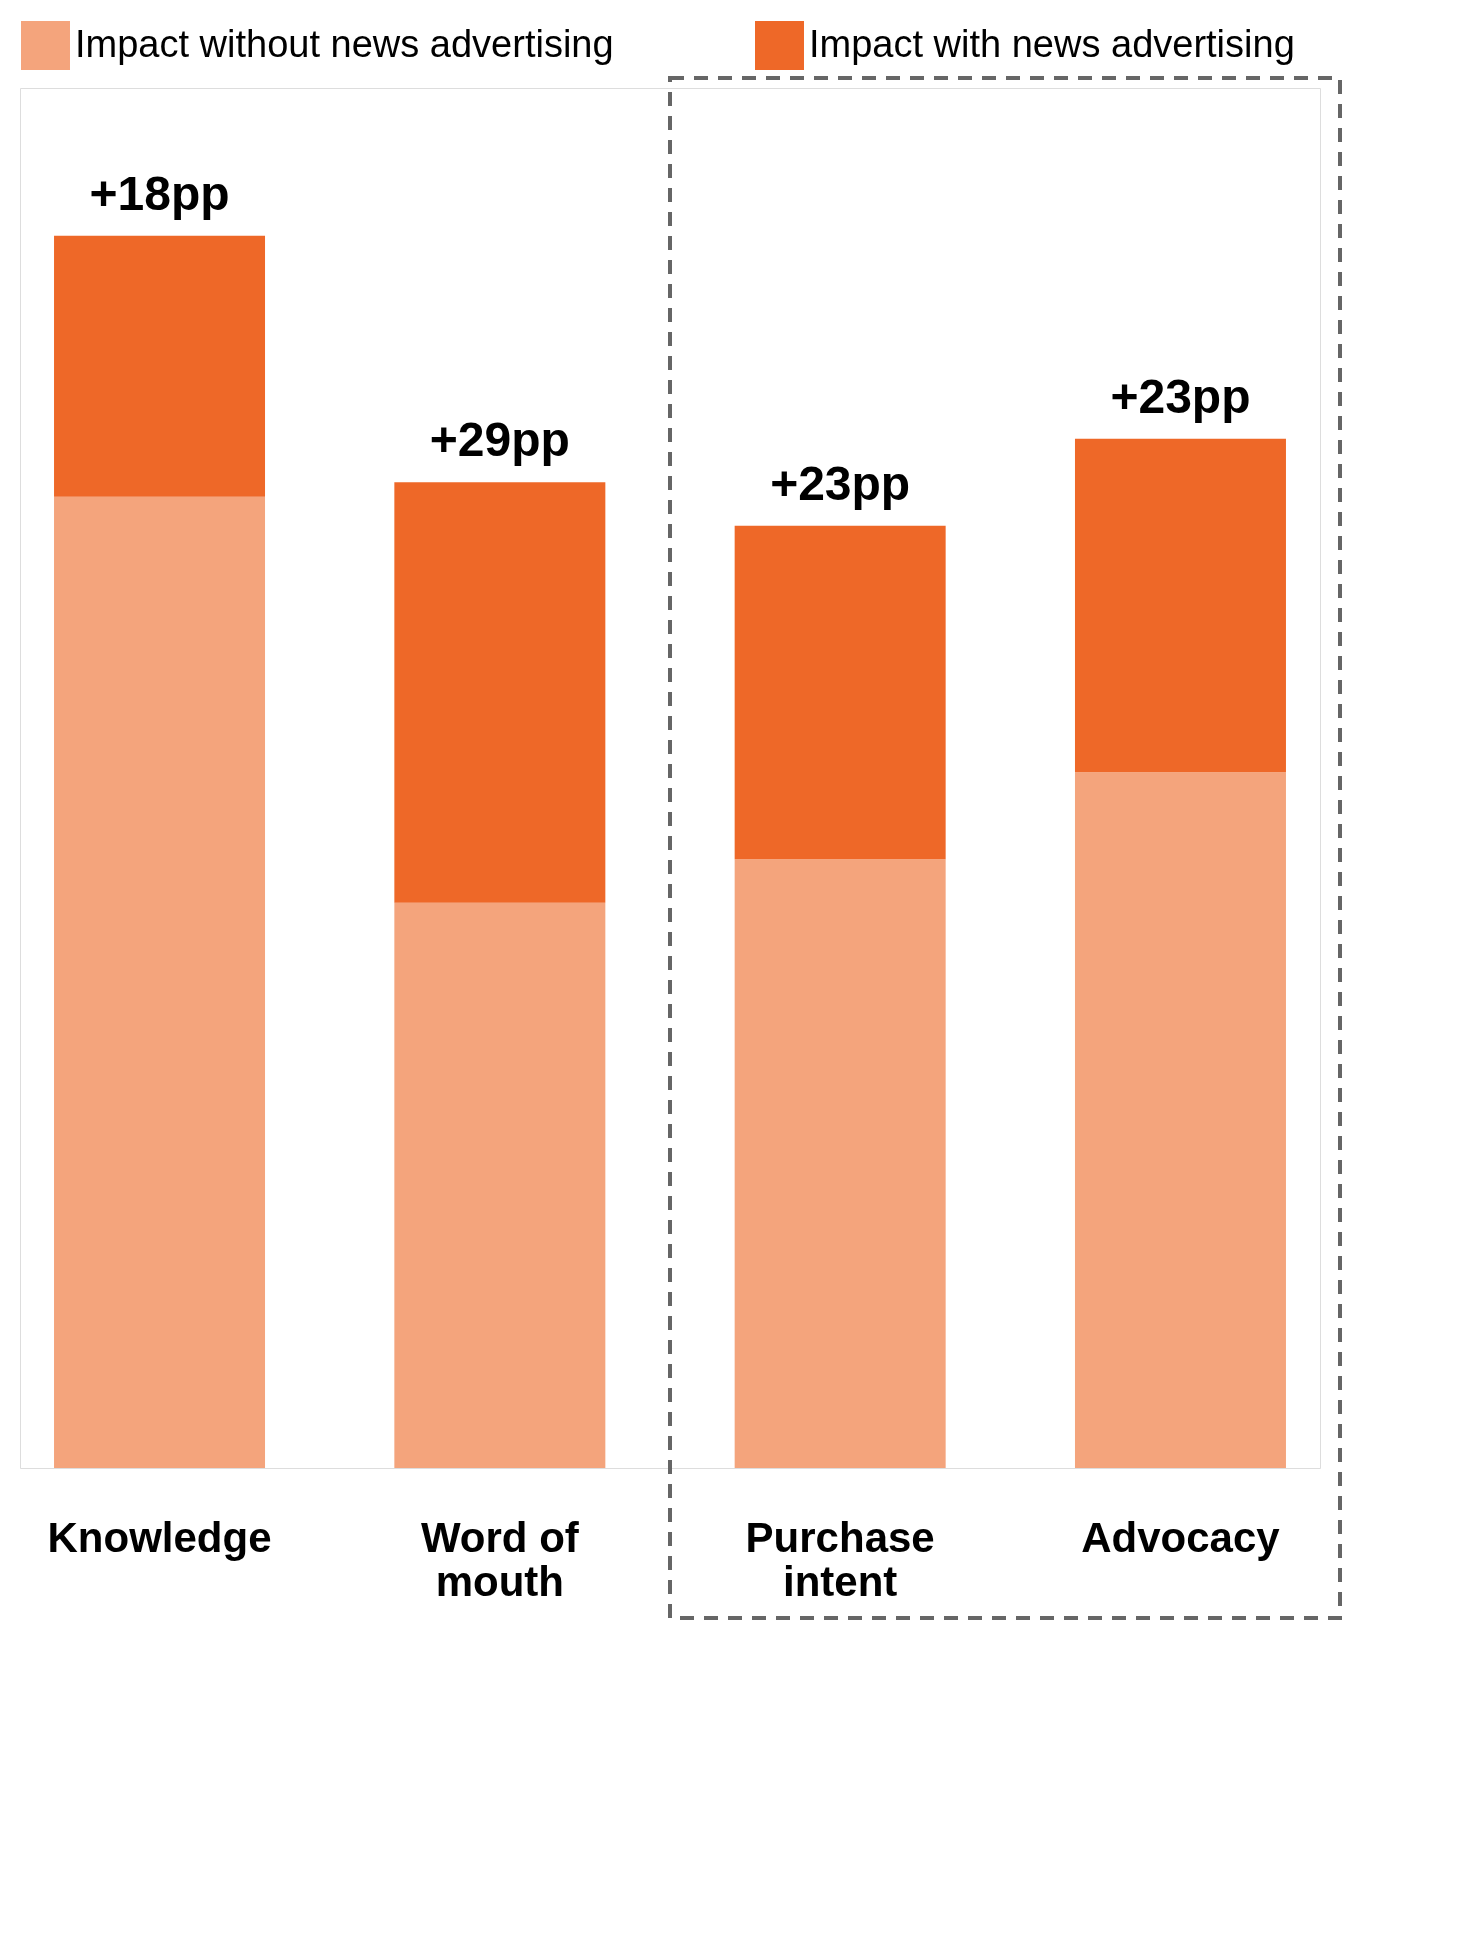  Describe the element at coordinates (1181, 1537) in the screenshot. I see `x-tick-label: Advocacy` at that location.